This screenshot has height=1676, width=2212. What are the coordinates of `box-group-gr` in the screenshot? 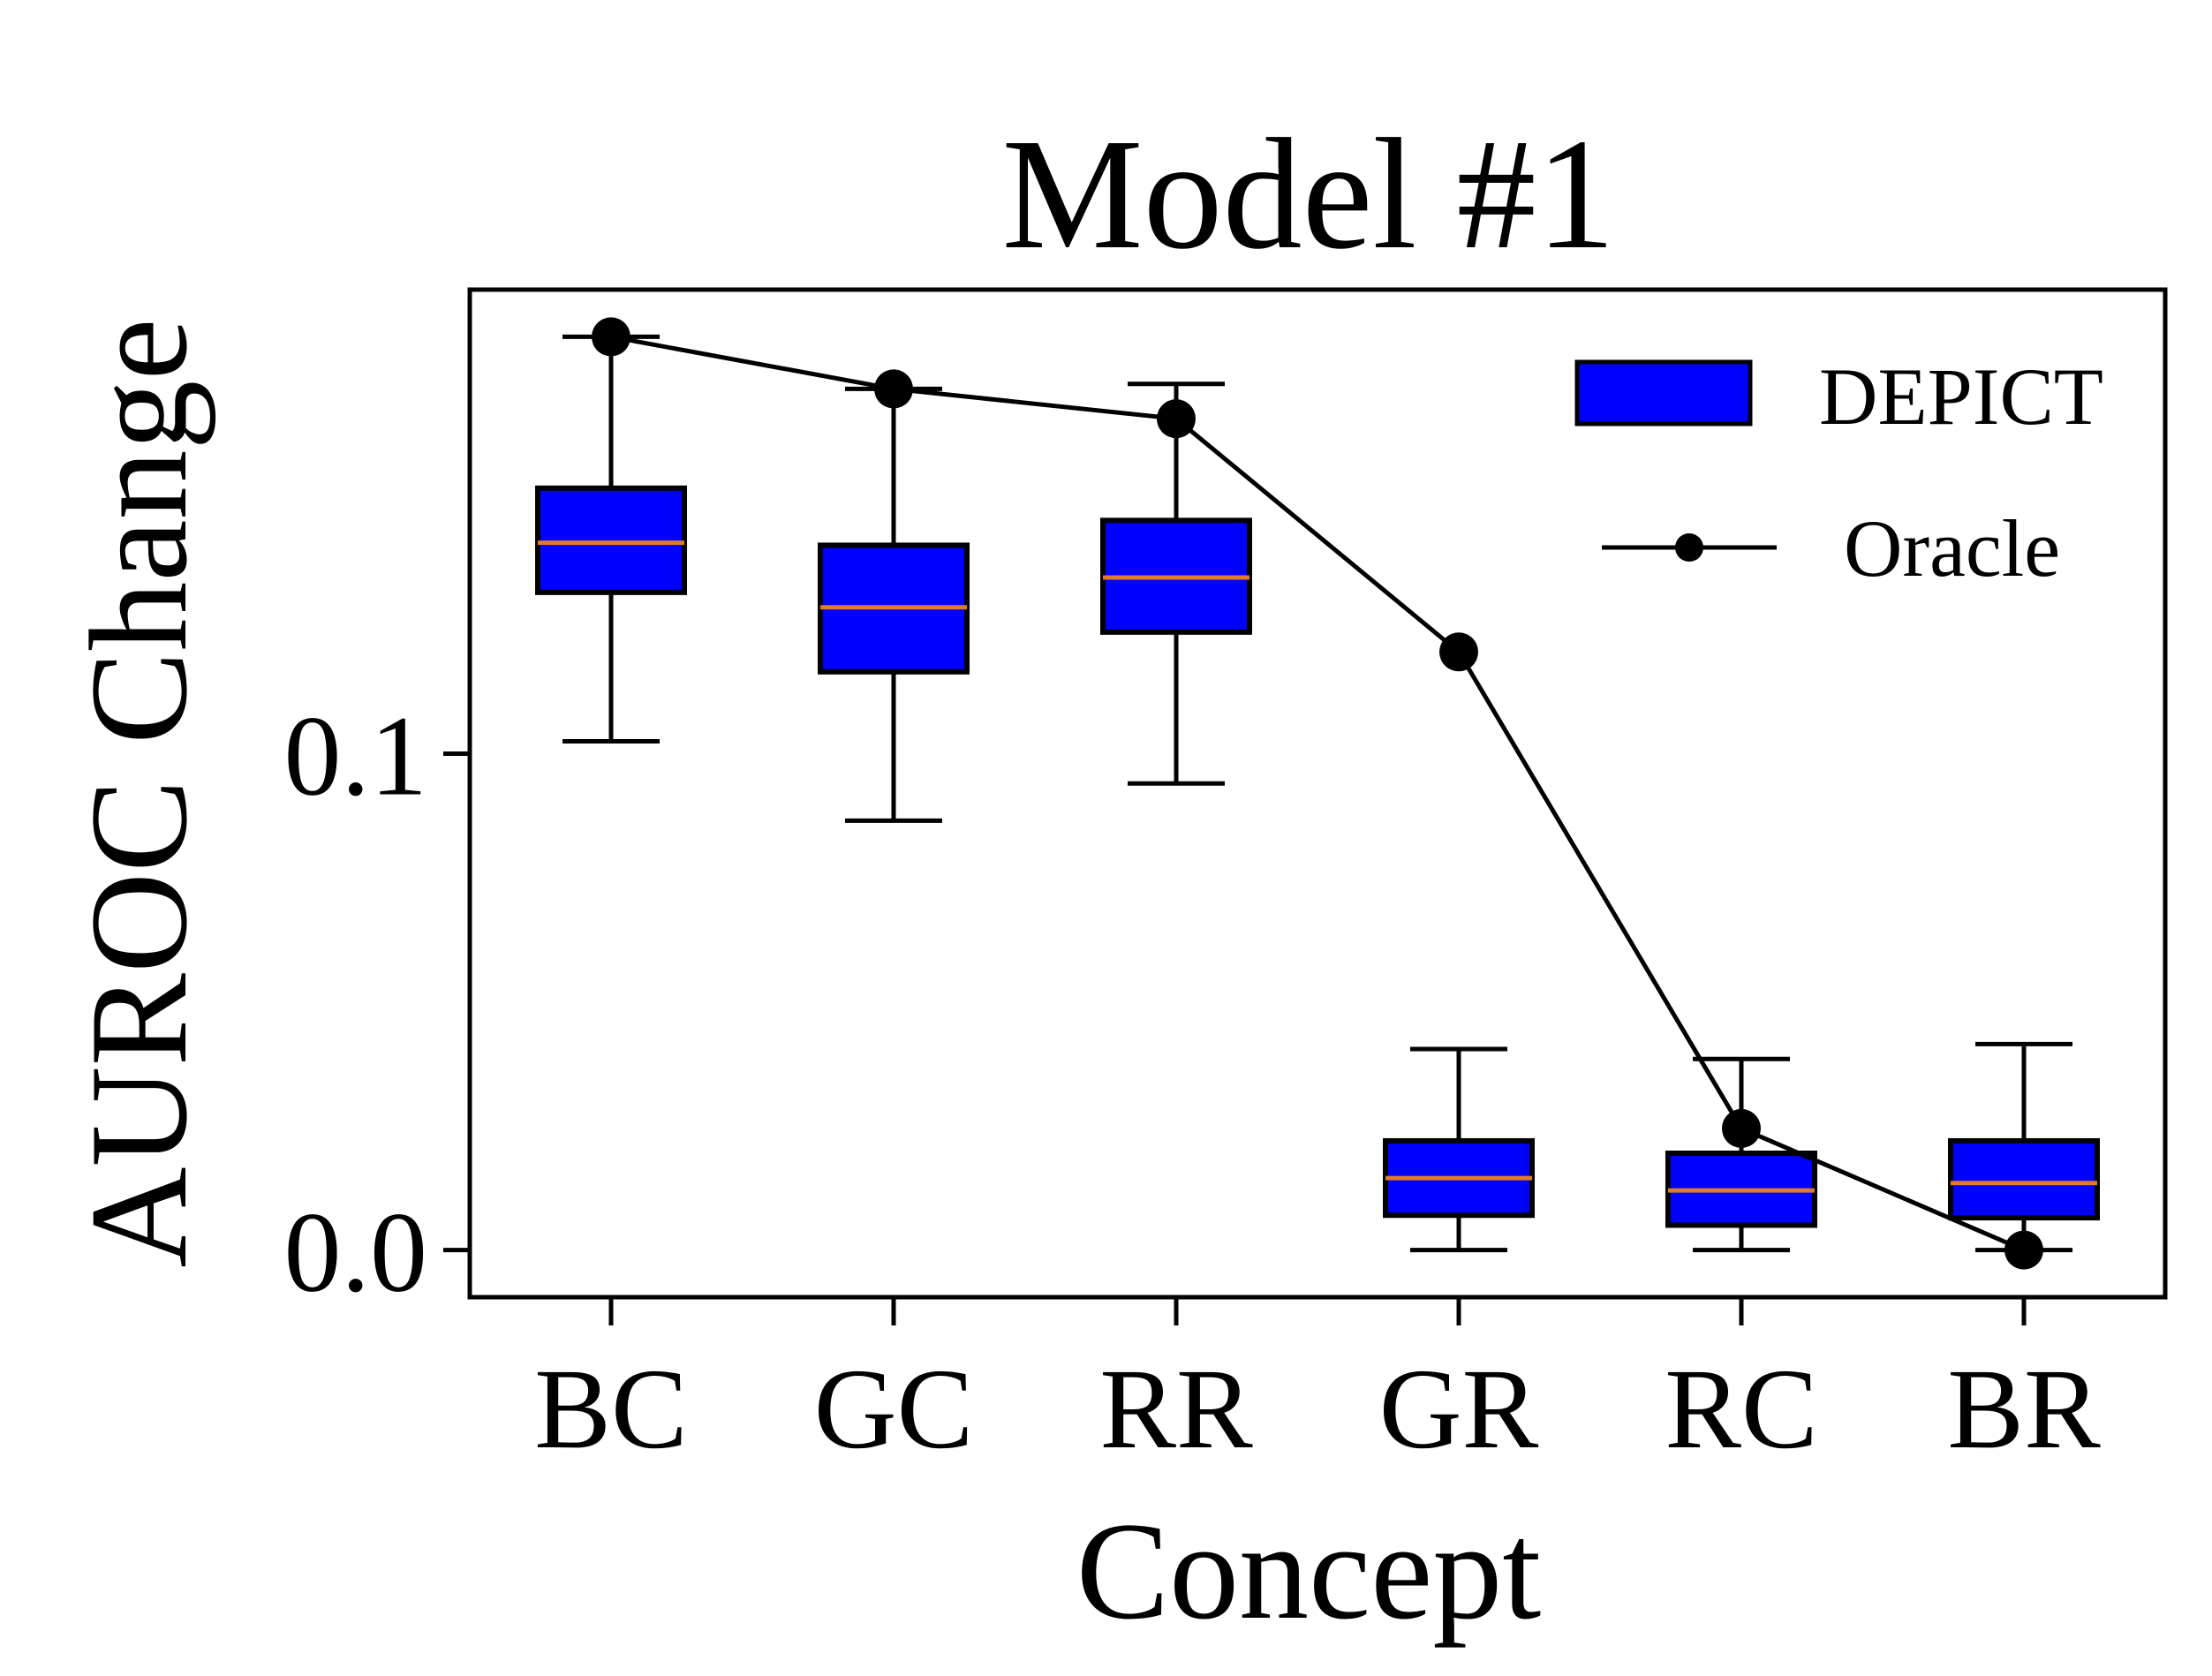 It's located at (1459, 1149).